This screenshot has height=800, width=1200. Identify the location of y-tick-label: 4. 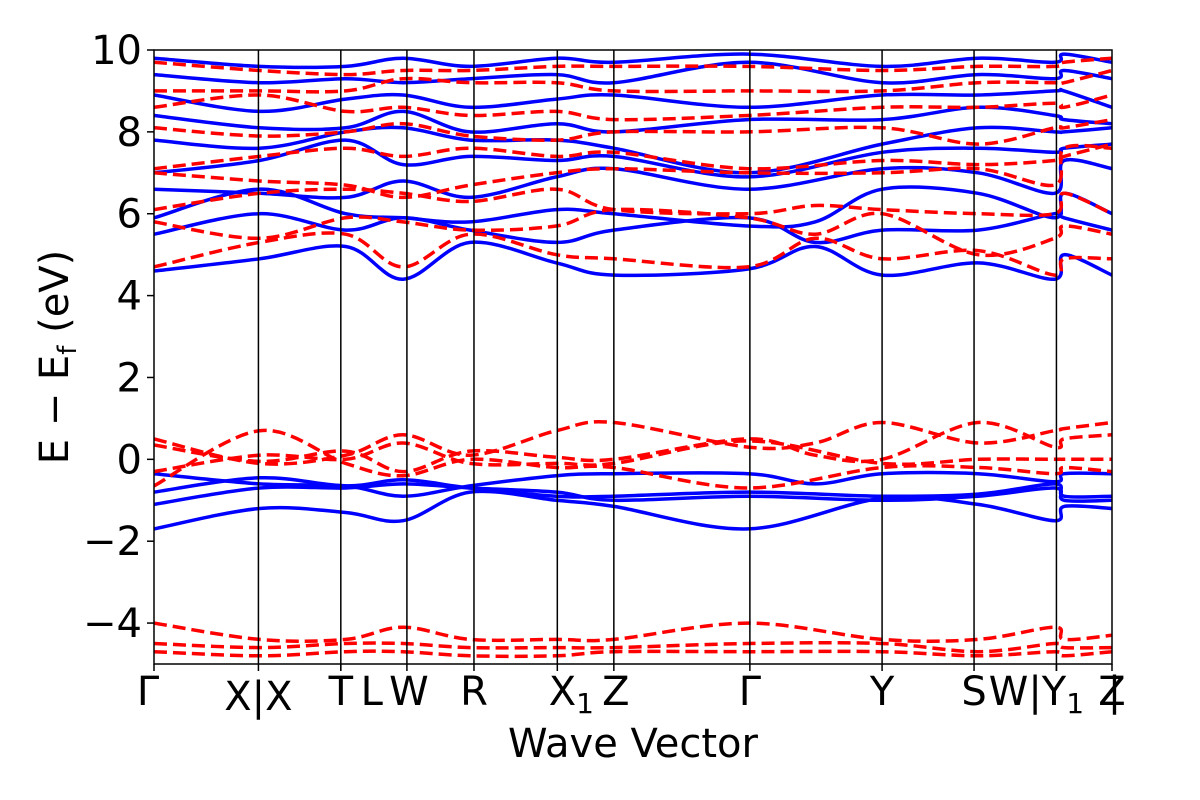
(129, 297).